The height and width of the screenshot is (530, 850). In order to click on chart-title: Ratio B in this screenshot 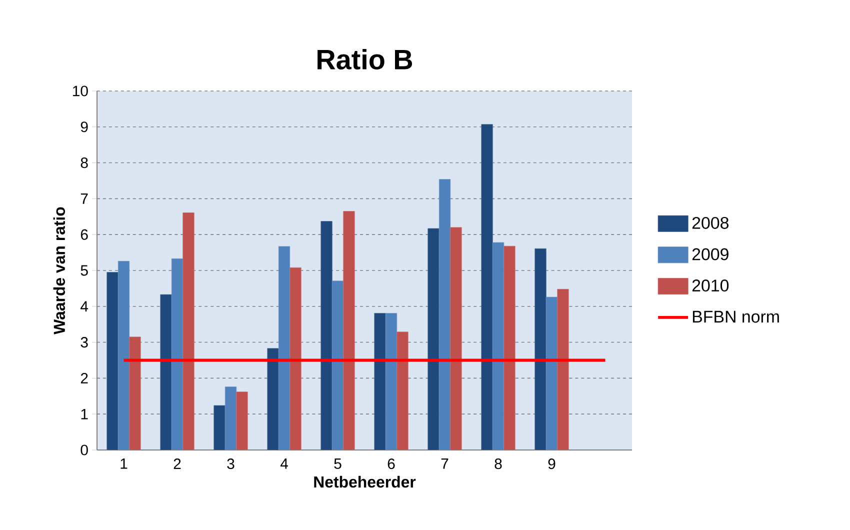, I will do `click(365, 59)`.